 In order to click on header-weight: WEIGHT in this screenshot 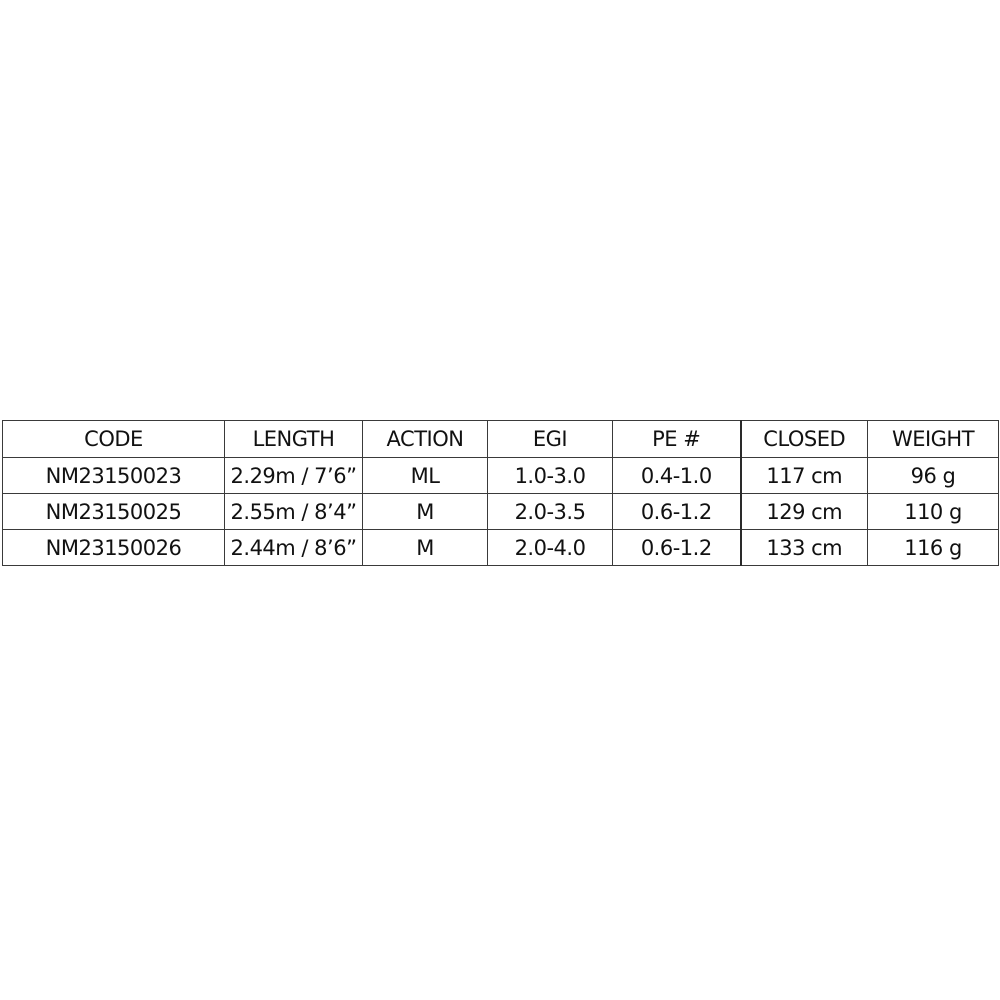, I will do `click(933, 439)`.